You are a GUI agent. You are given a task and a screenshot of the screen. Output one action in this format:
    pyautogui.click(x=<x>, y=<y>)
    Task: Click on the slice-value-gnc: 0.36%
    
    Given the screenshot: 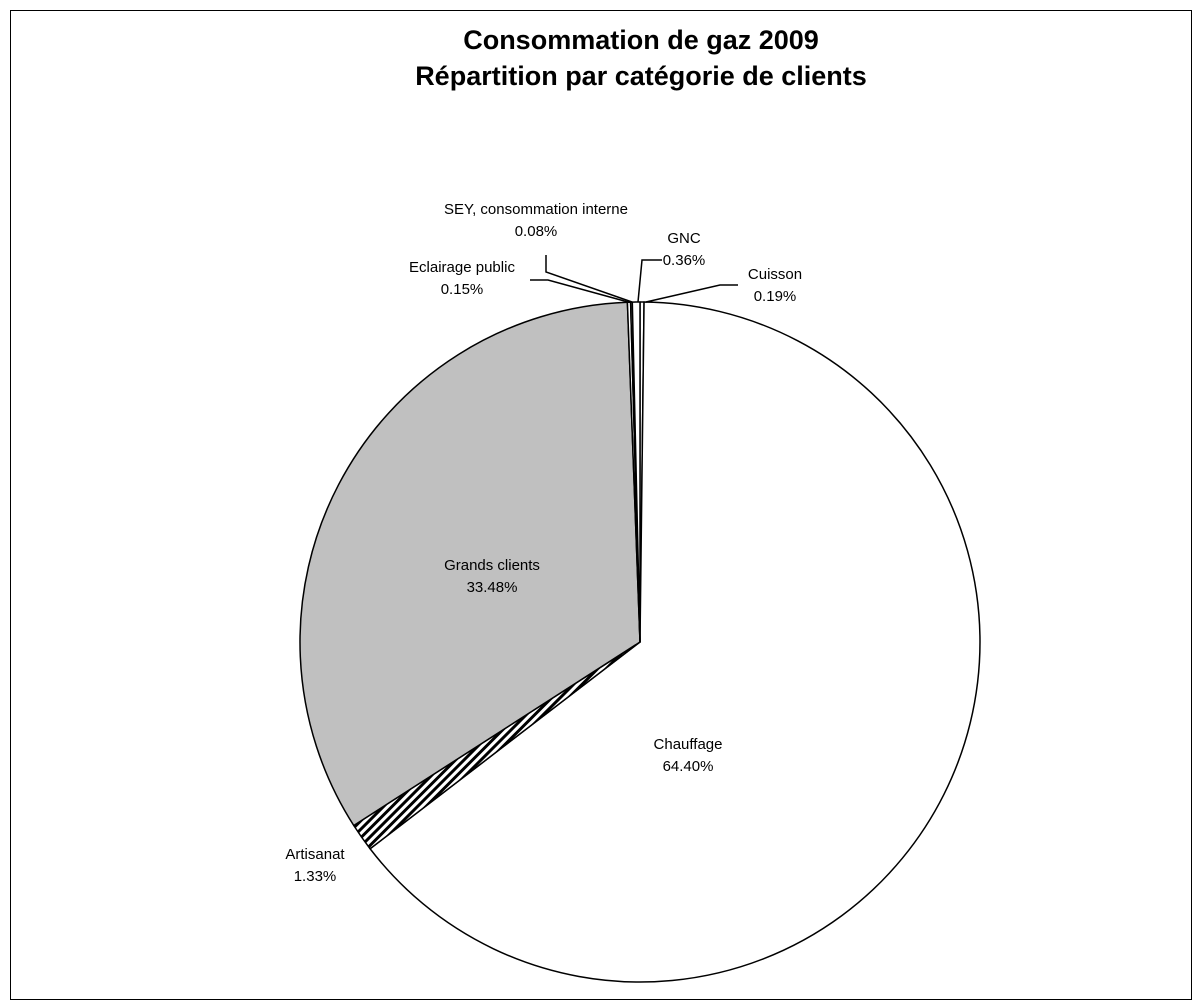 What is the action you would take?
    pyautogui.click(x=684, y=260)
    